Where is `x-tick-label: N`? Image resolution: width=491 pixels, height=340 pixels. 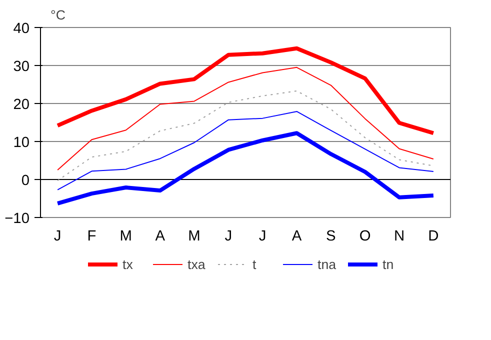
x-tick-label: N is located at coordinates (399, 236).